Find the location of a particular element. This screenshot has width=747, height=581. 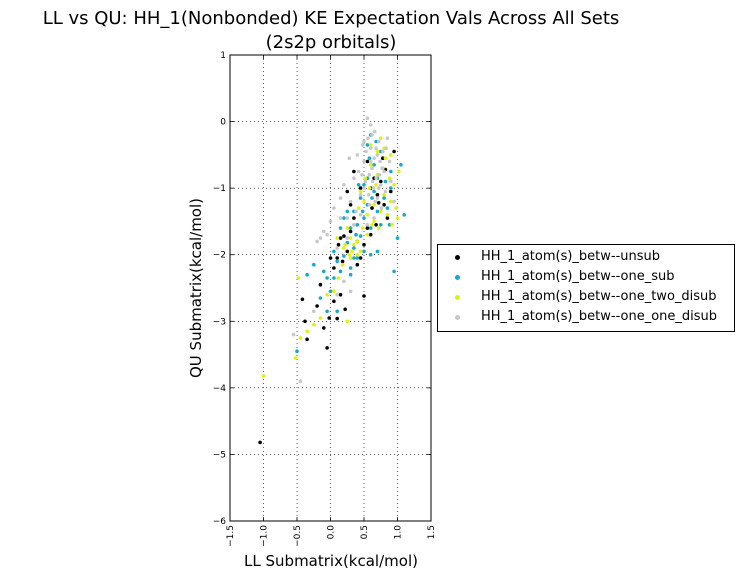

y-tick-label: 1 is located at coordinates (223, 56).